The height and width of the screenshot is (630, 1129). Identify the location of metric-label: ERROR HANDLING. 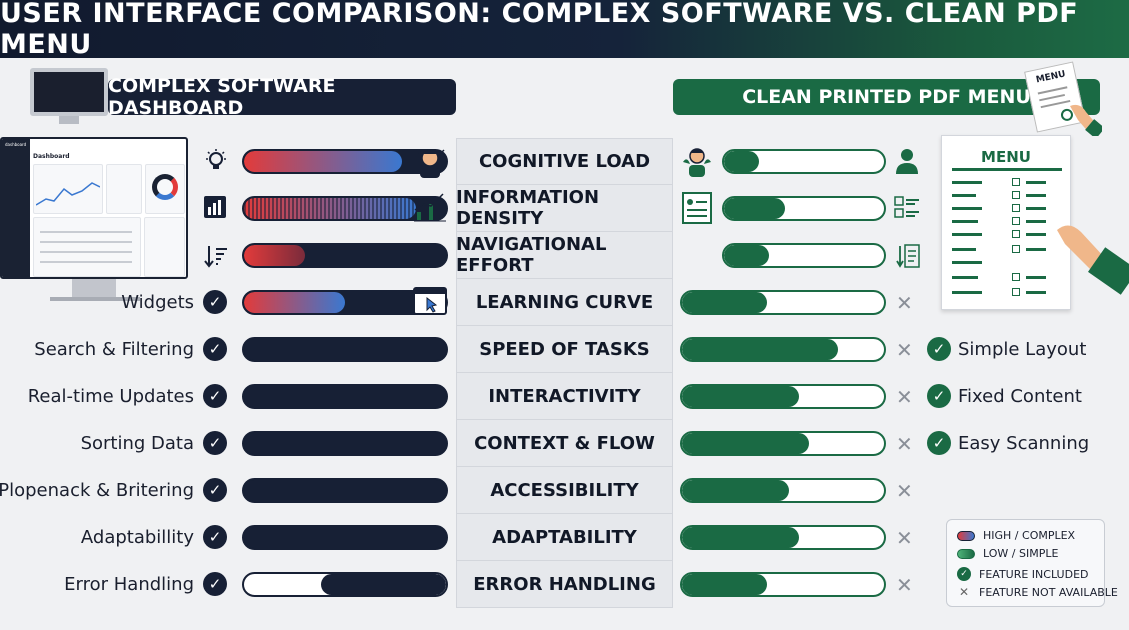
(564, 584).